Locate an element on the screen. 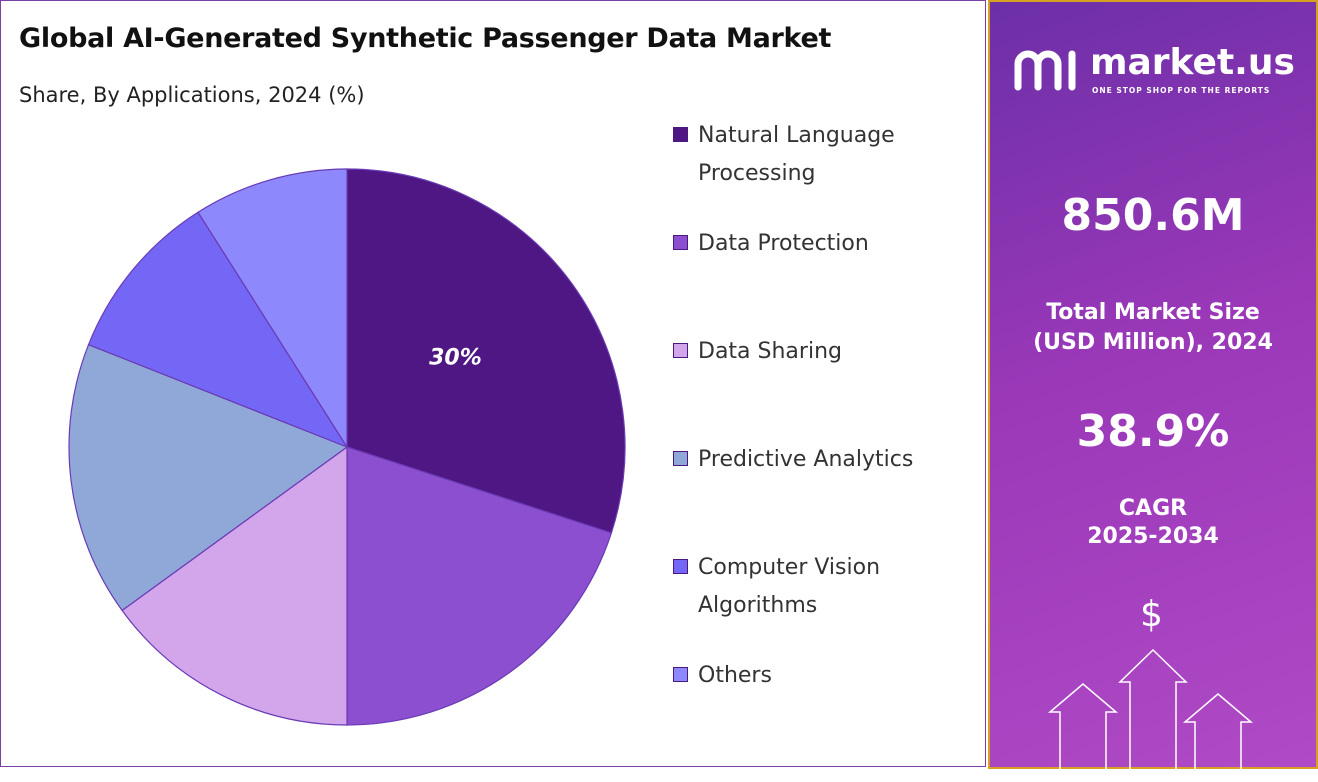 Image resolution: width=1318 pixels, height=782 pixels. data-label: 30% is located at coordinates (455, 357).